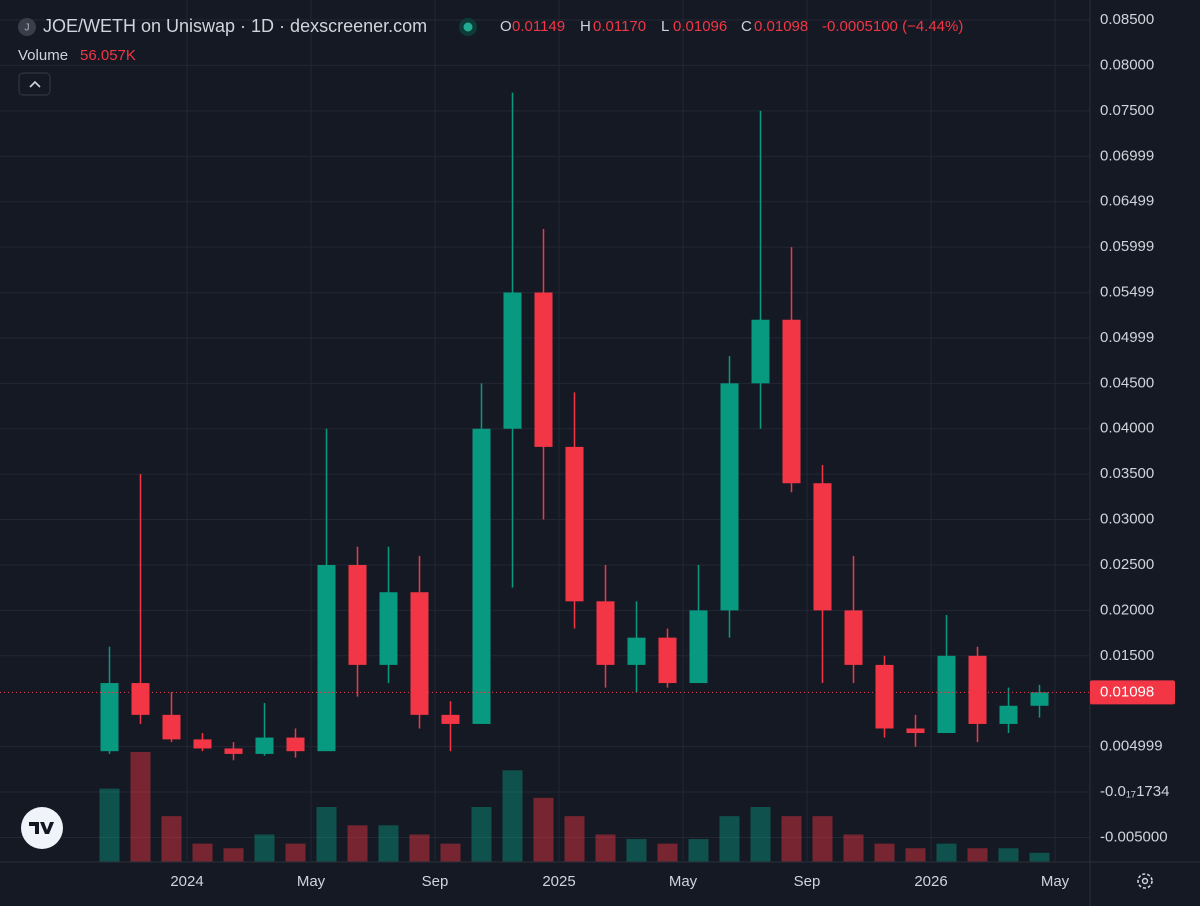 This screenshot has height=906, width=1200. I want to click on last-price-tag, so click(1132, 692).